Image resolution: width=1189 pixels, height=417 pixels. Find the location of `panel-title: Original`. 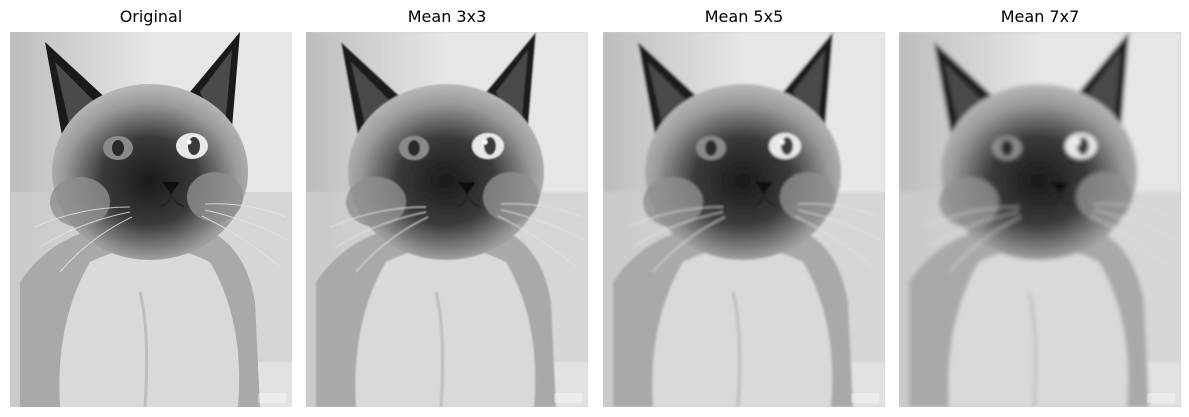

panel-title: Original is located at coordinates (151, 16).